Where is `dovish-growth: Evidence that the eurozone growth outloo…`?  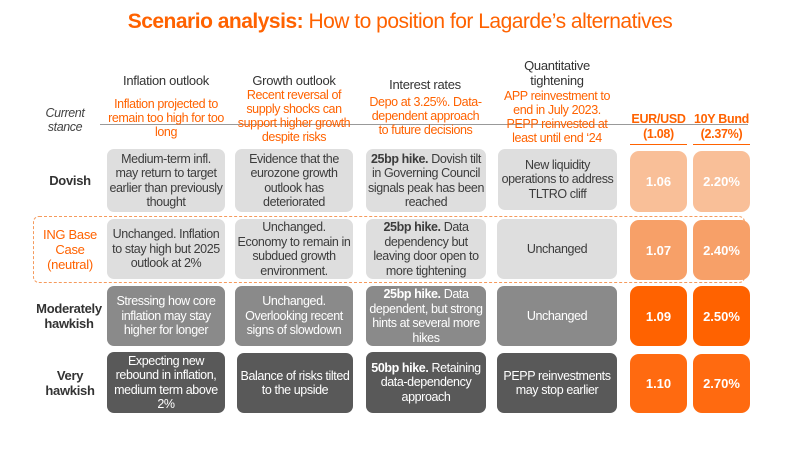
dovish-growth: Evidence that the eurozone growth outloo… is located at coordinates (294, 180).